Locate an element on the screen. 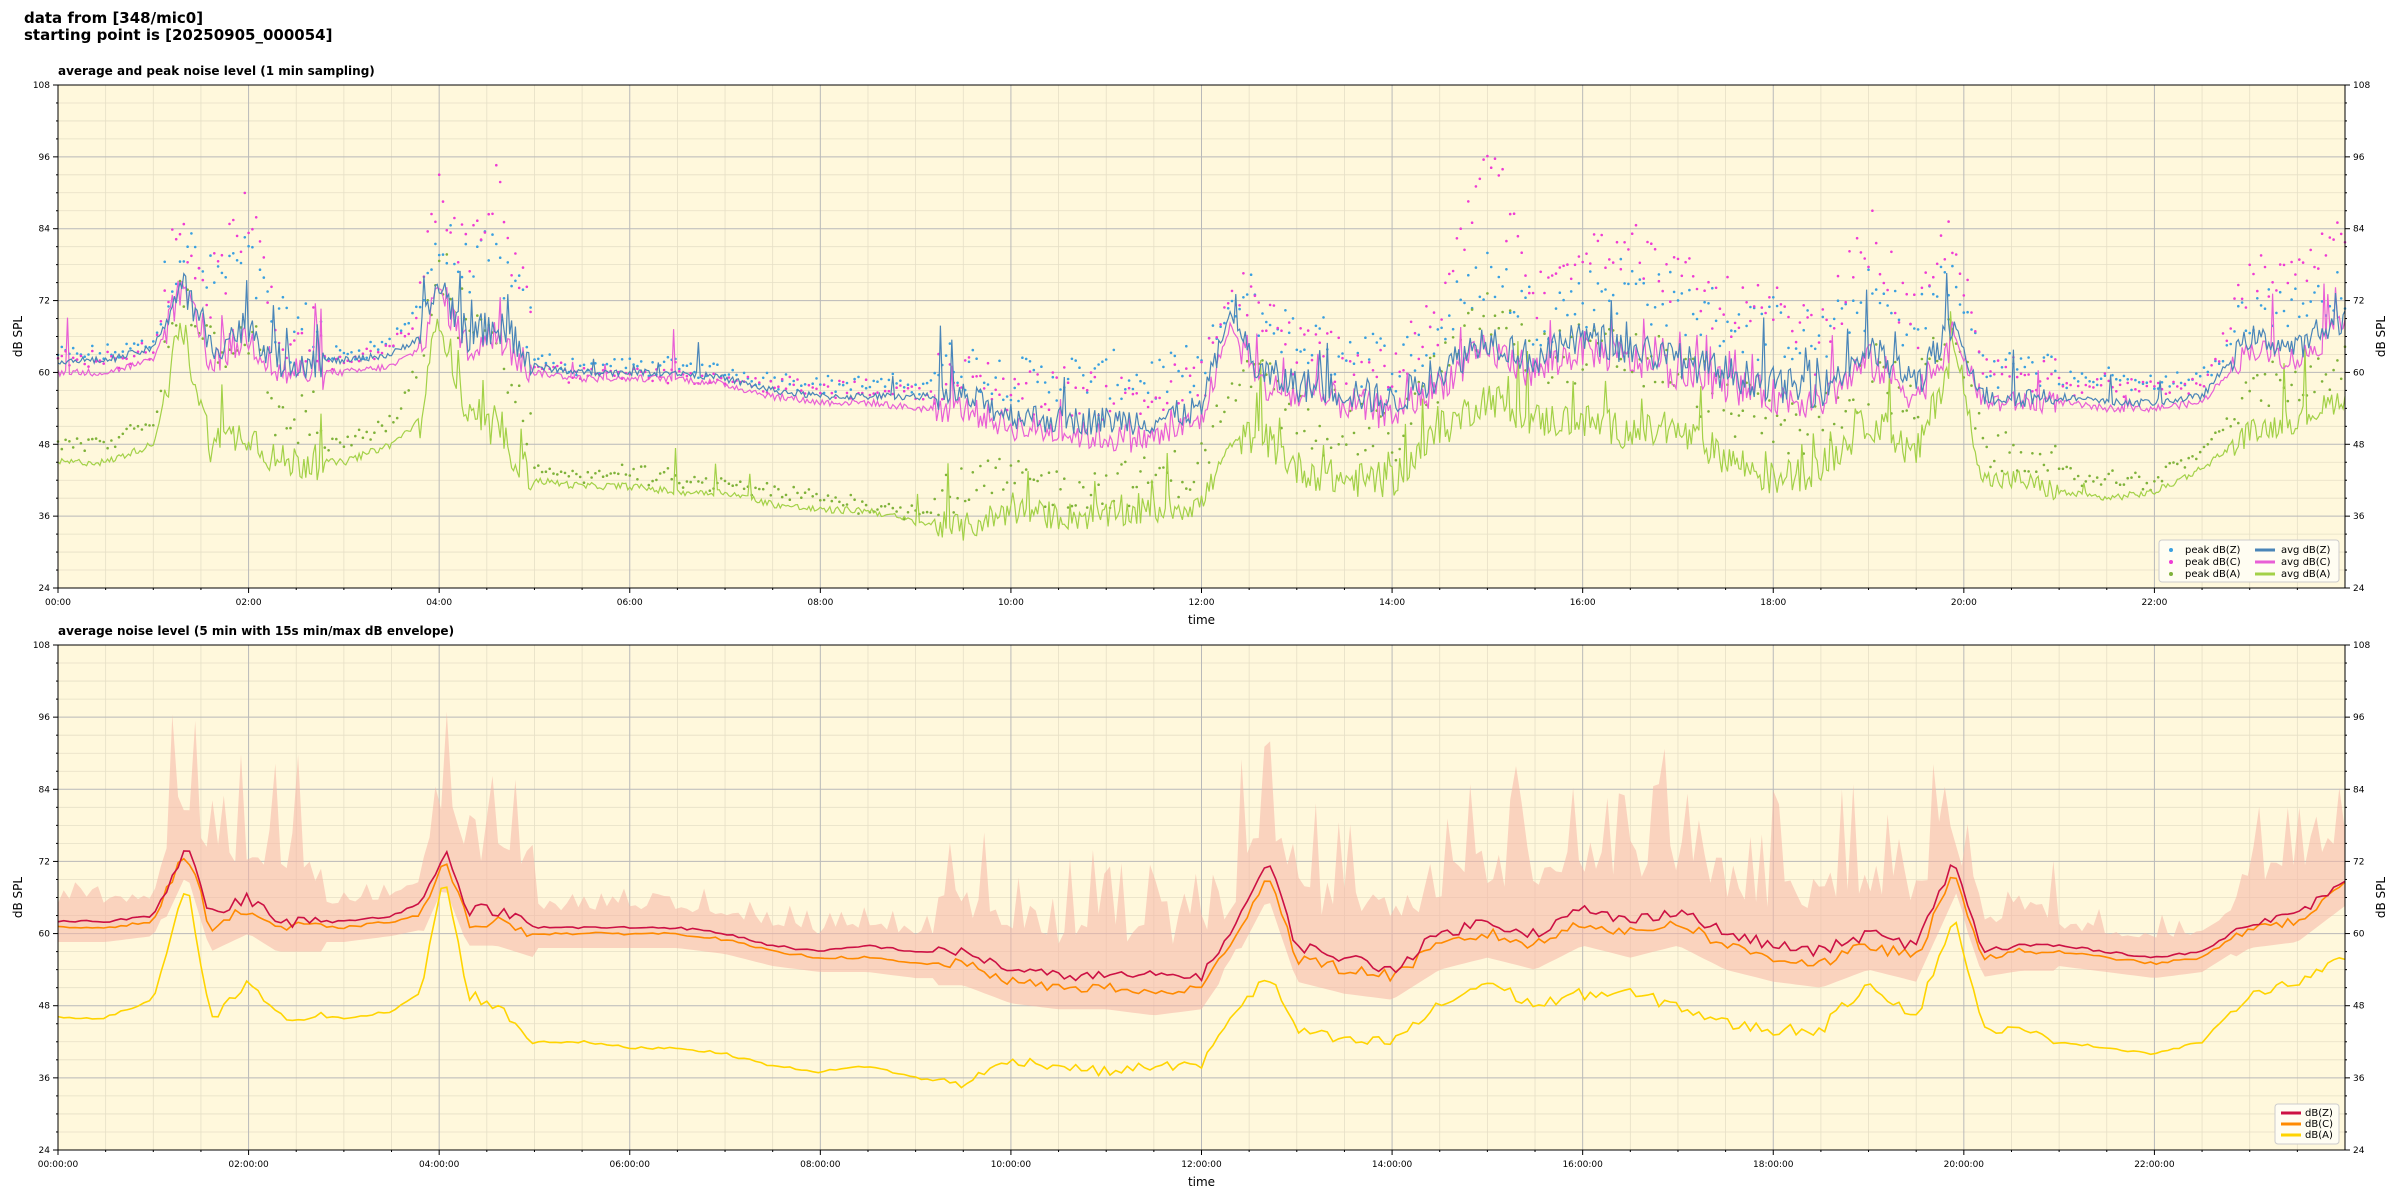  x-tick-label: 04:00 is located at coordinates (439, 603).